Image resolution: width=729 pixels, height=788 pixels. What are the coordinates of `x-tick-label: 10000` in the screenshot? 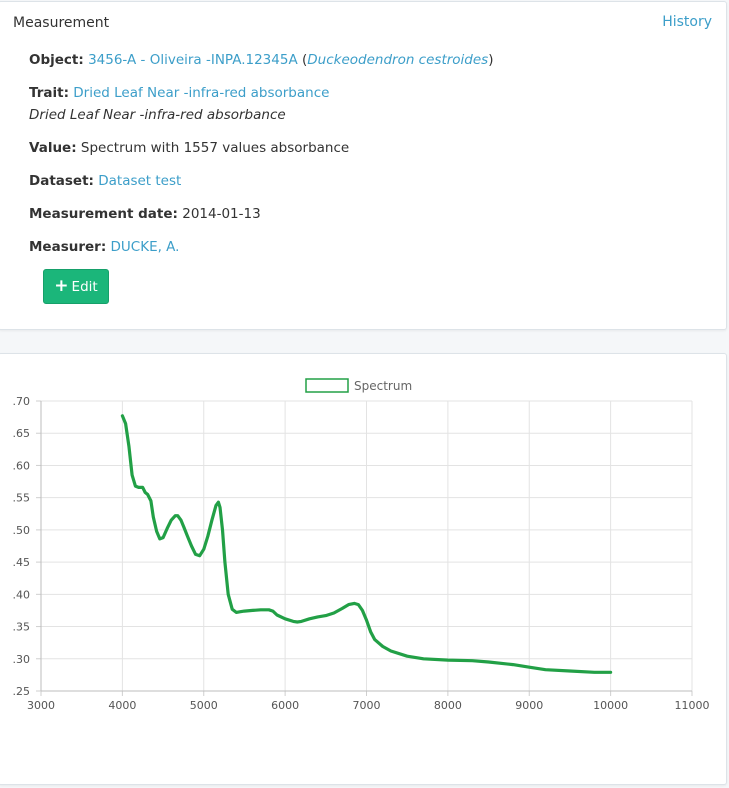 It's located at (610, 705).